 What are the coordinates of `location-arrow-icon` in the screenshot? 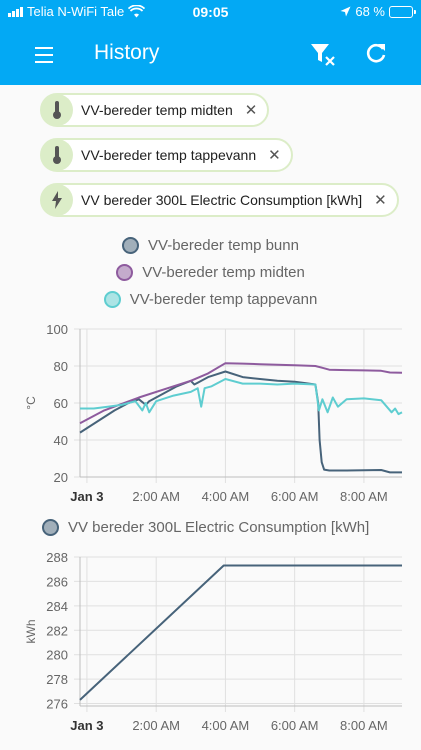 It's located at (345, 11).